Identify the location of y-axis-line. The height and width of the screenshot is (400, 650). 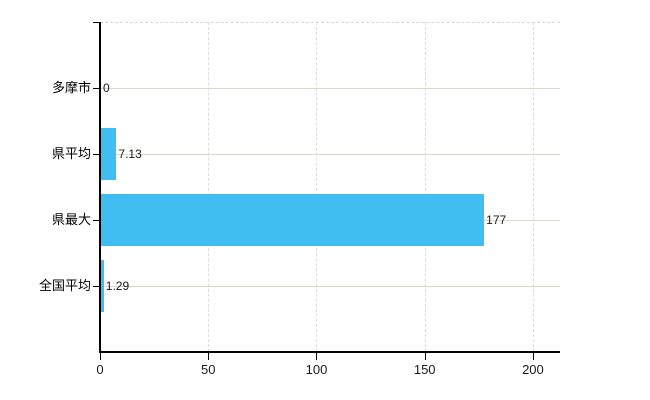
(100, 187).